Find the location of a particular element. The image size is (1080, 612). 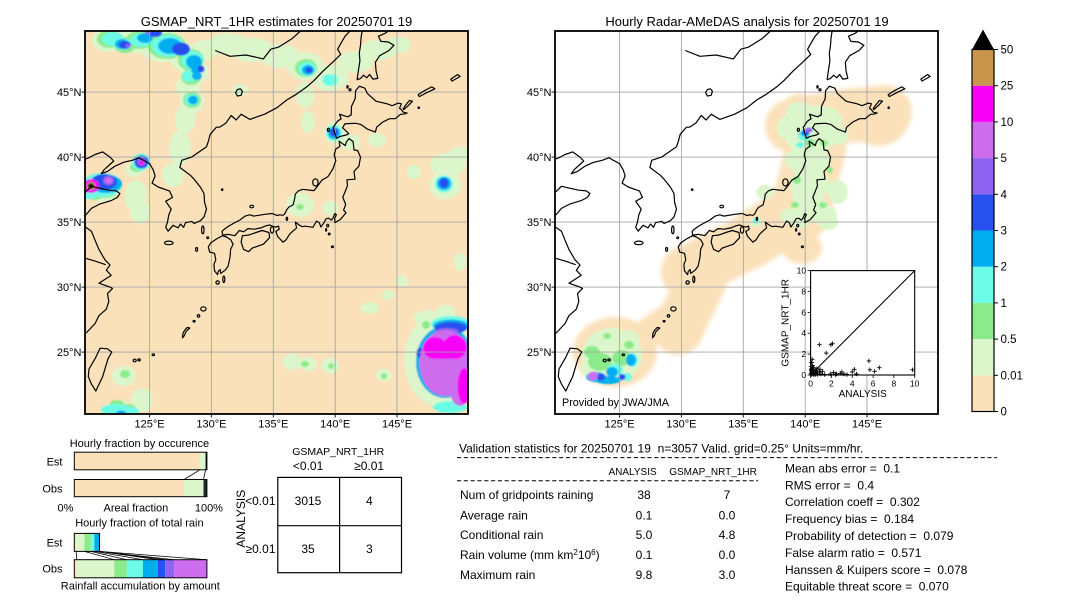

svg-text: Maximum rain is located at coordinates (497, 575).